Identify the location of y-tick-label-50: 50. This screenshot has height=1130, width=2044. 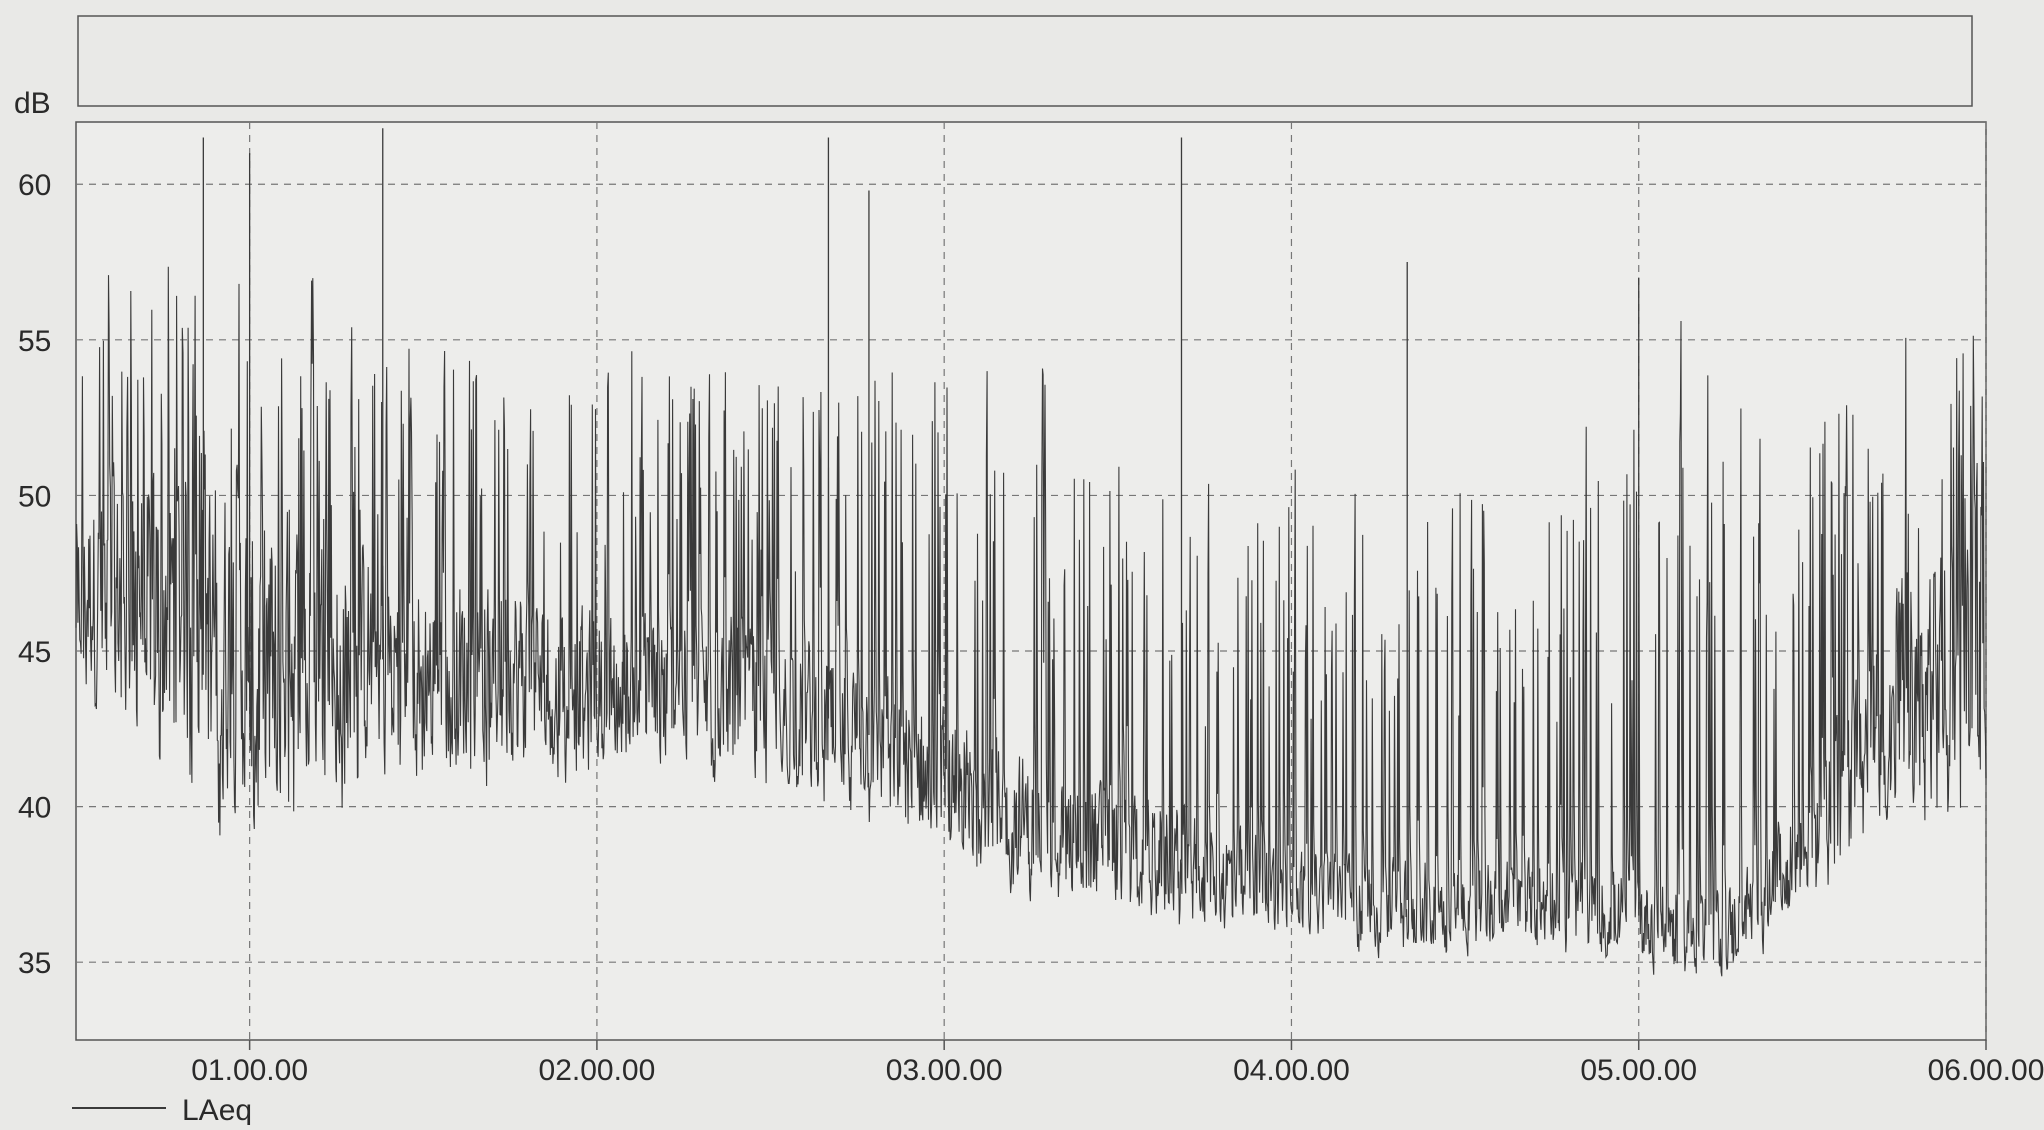
(34, 496).